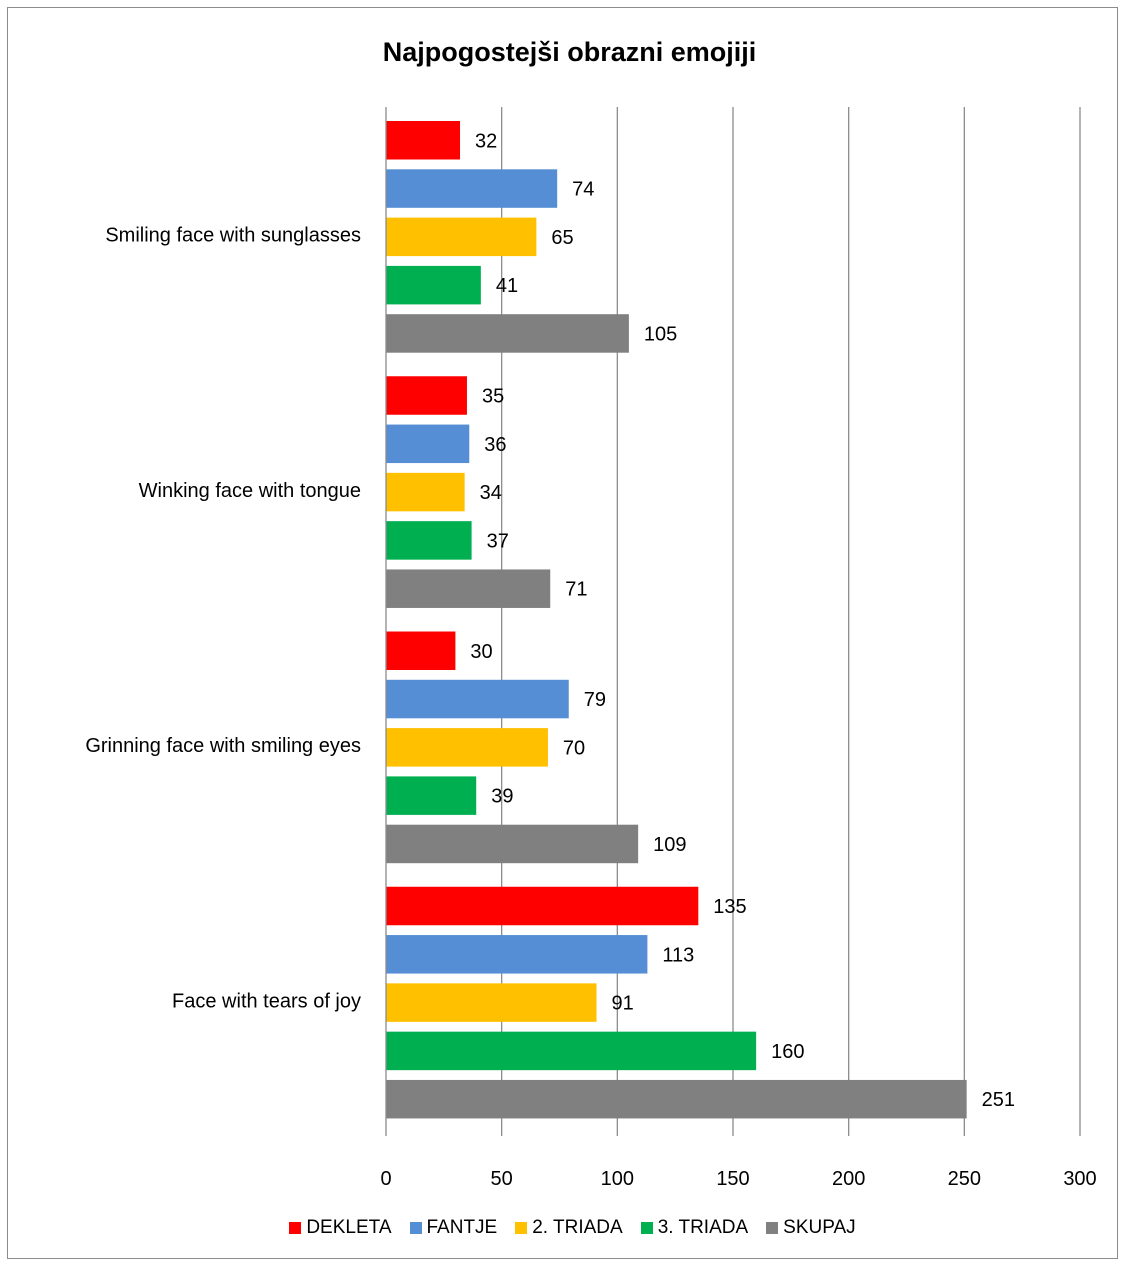  Describe the element at coordinates (250, 491) in the screenshot. I see `category-label: Winking face with tongue` at that location.